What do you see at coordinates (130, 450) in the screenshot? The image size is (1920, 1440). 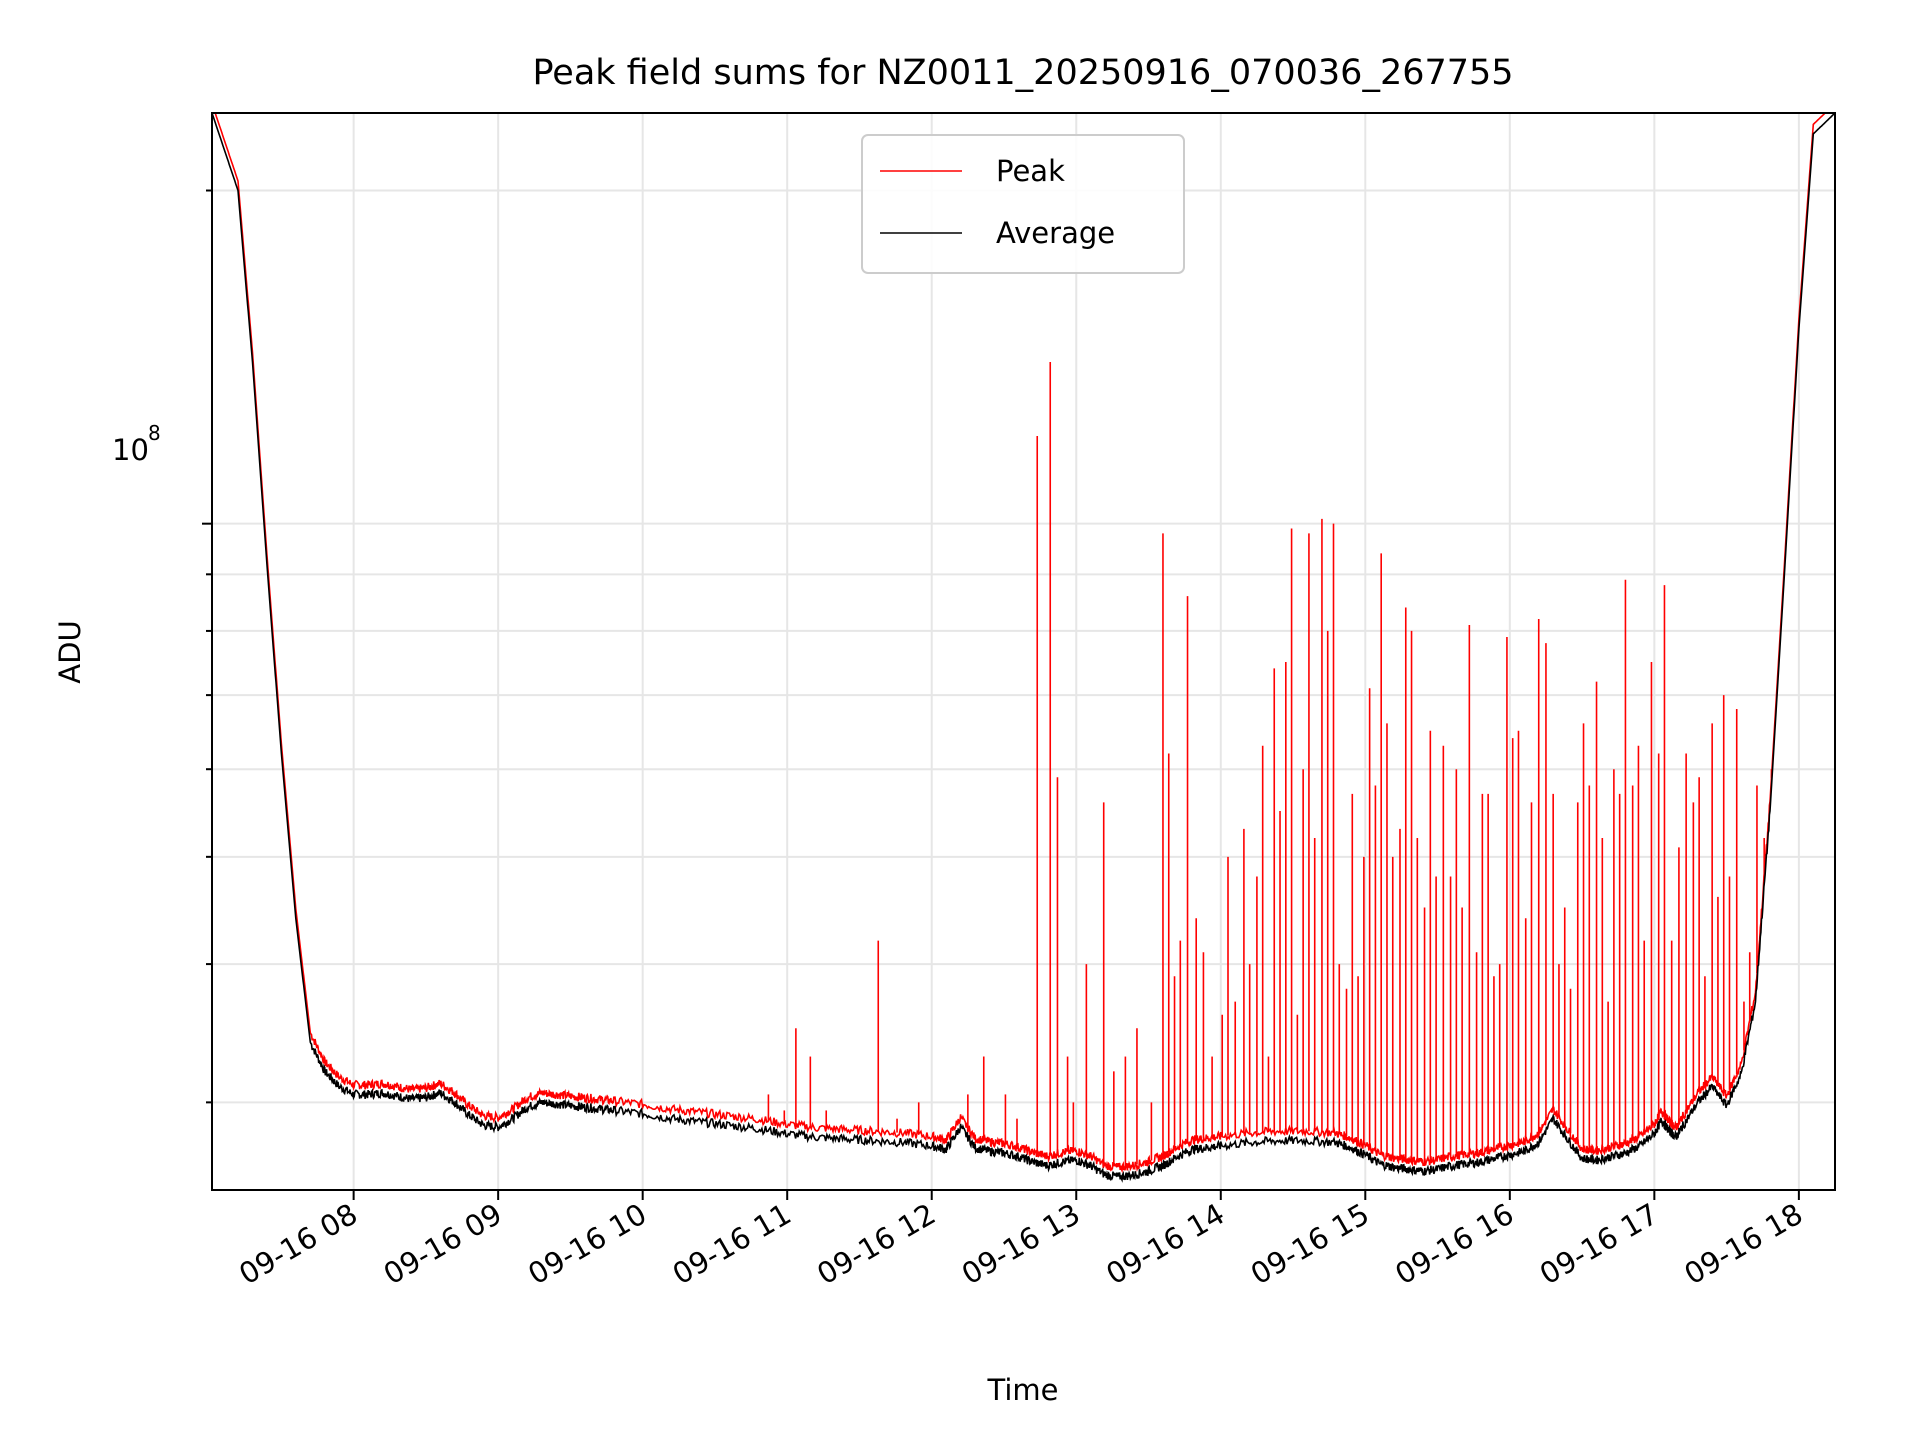 I see `y-tick-label: 10` at bounding box center [130, 450].